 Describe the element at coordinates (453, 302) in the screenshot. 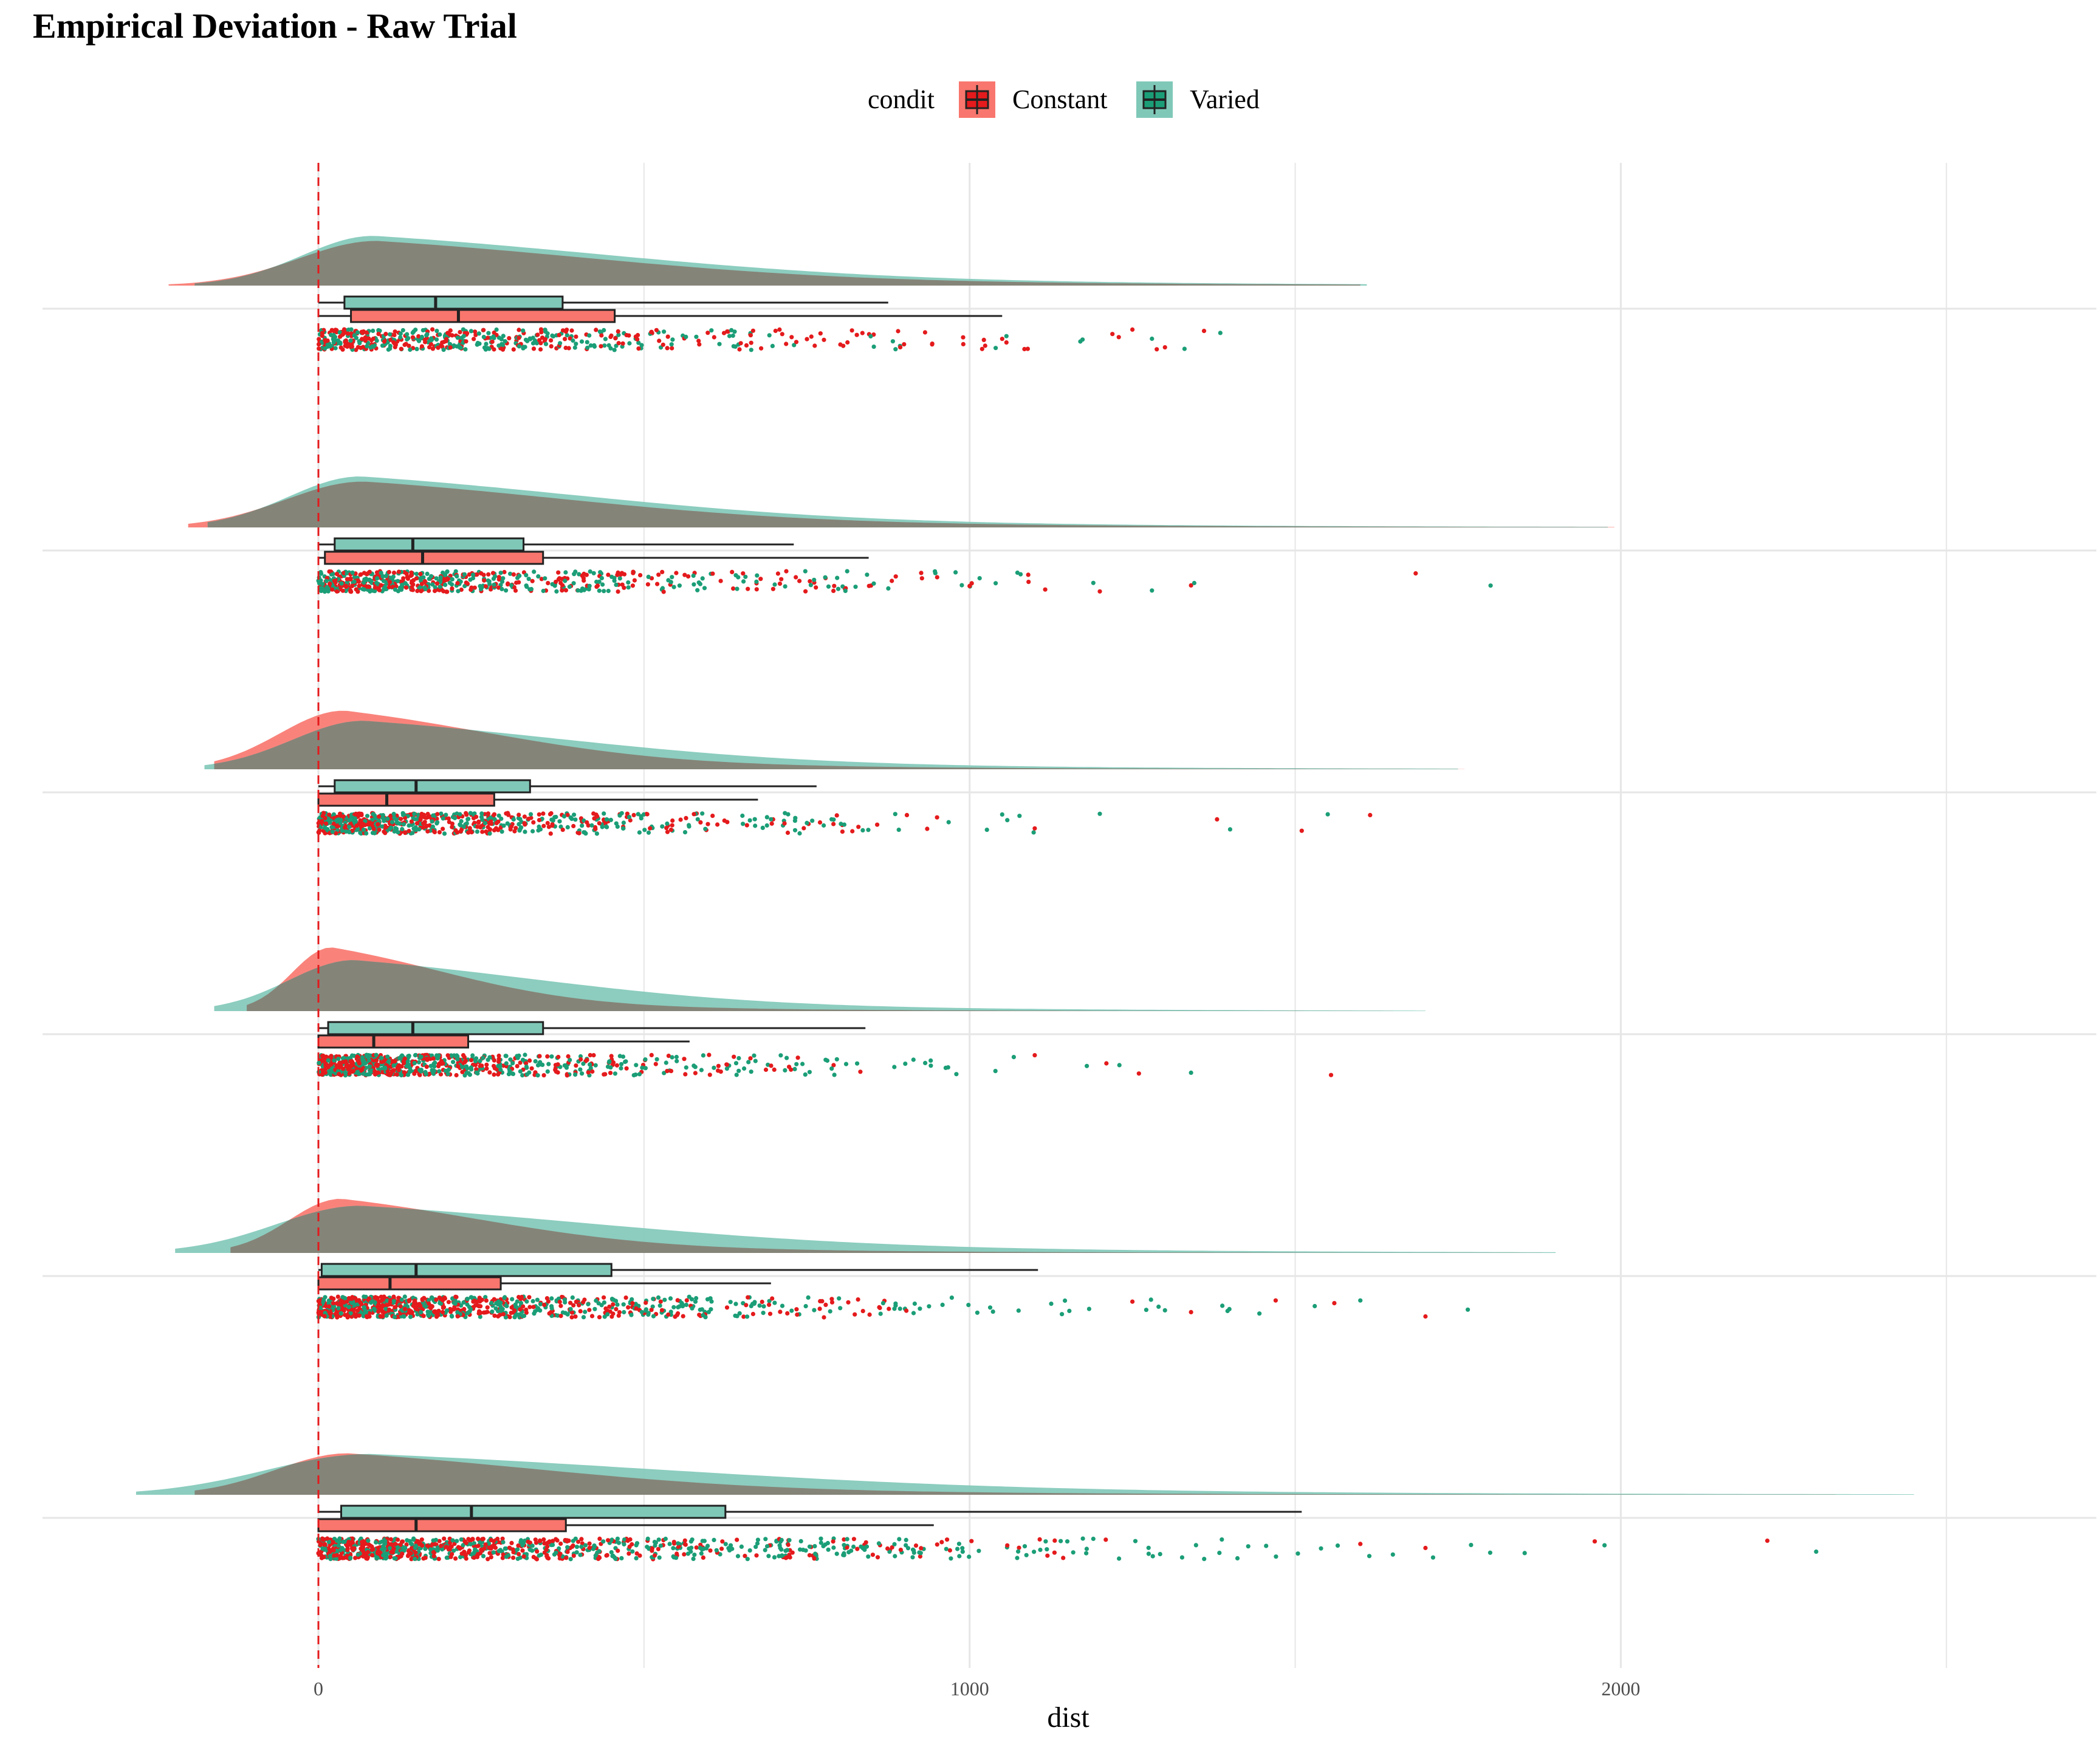

I see `box-iqr` at that location.